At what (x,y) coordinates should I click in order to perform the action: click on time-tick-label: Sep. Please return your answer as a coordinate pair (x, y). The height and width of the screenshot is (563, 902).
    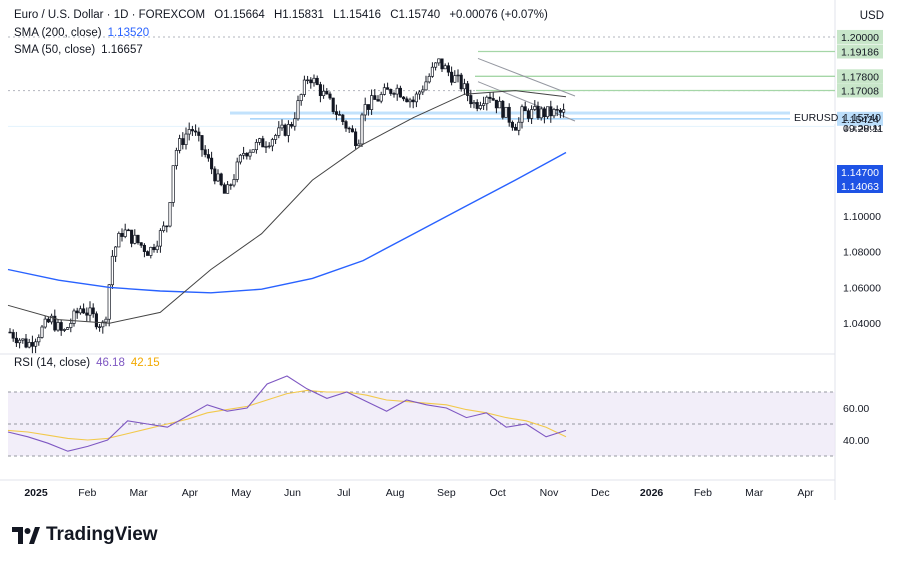
    Looking at the image, I should click on (446, 493).